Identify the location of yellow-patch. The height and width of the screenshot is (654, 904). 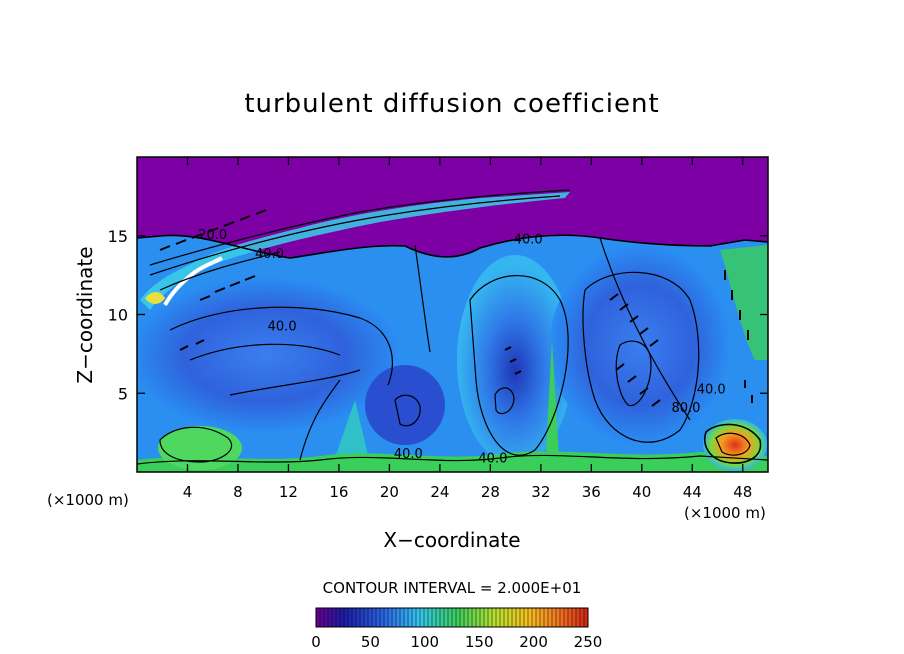
(155, 298).